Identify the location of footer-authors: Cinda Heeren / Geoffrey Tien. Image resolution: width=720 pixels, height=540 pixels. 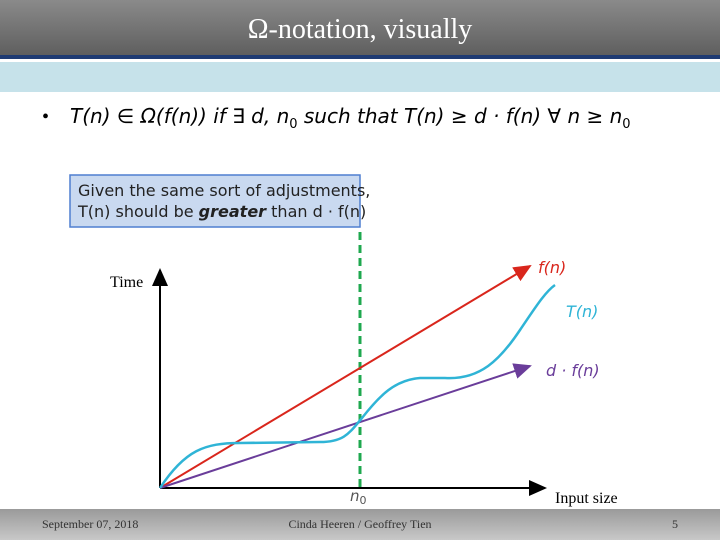
(359, 524).